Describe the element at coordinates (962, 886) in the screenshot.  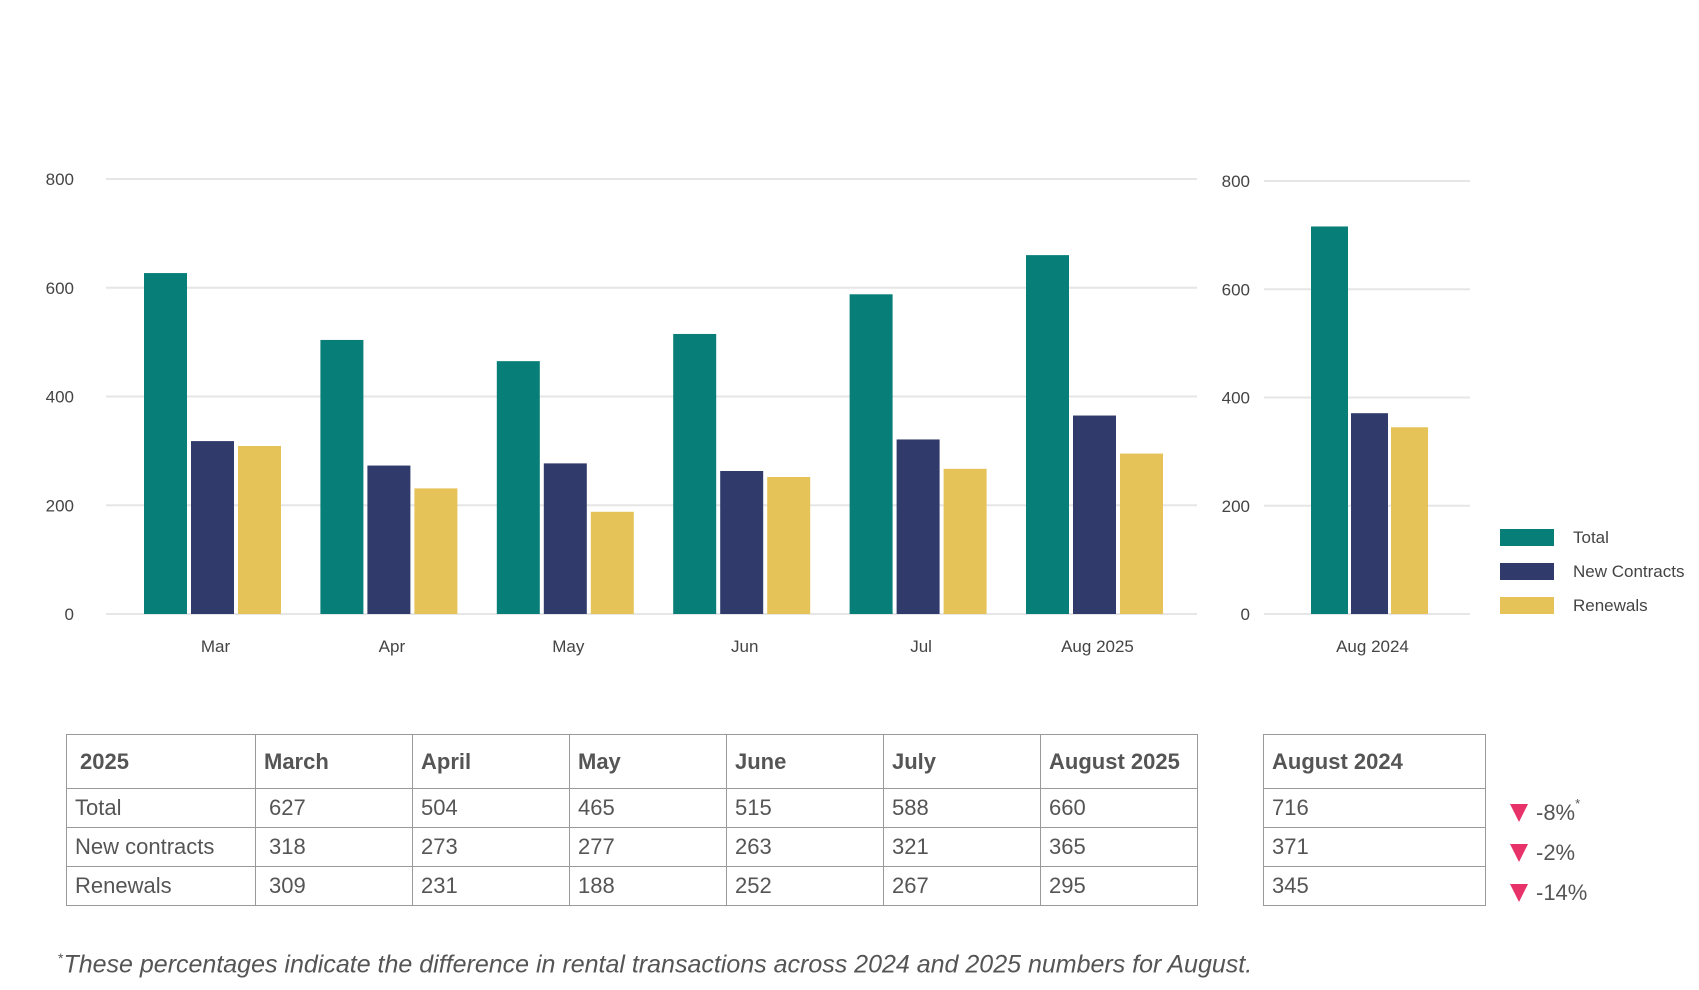
I see `table-cell: 267` at that location.